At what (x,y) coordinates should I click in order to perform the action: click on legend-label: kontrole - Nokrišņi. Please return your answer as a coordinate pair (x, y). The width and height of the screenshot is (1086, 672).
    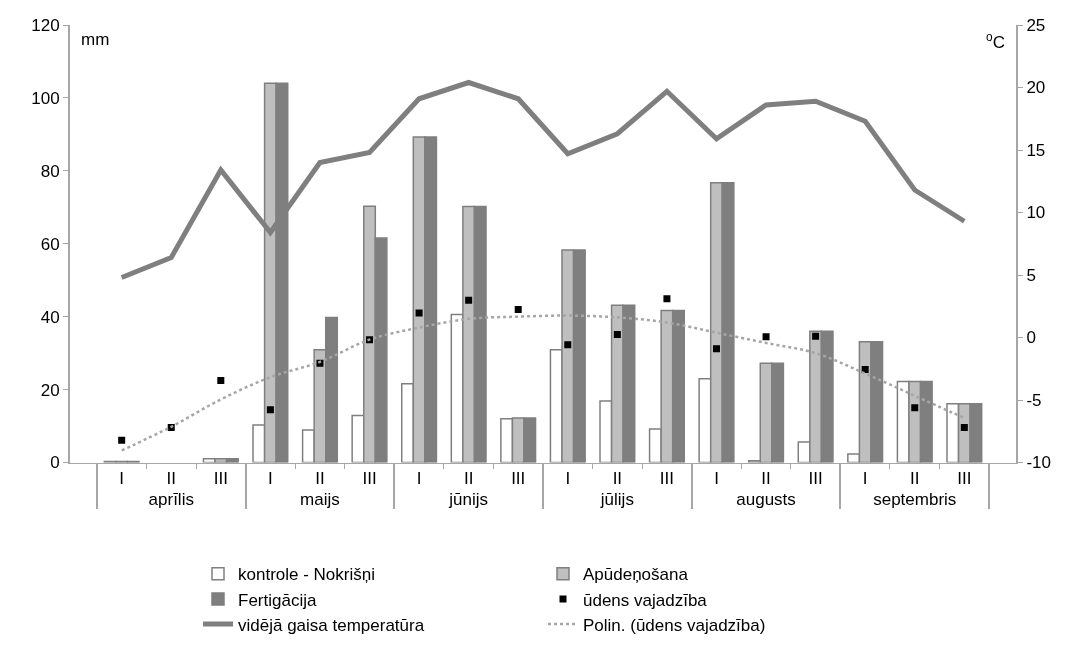
    Looking at the image, I should click on (306, 575).